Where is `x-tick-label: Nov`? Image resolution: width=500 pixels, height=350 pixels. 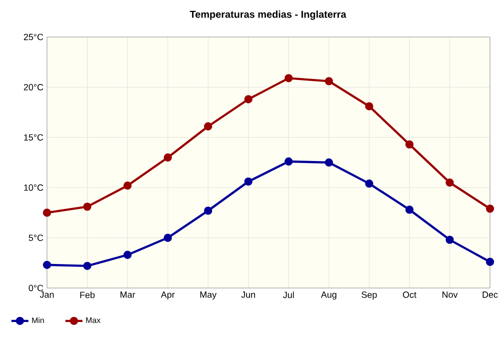
x-tick-label: Nov is located at coordinates (450, 295).